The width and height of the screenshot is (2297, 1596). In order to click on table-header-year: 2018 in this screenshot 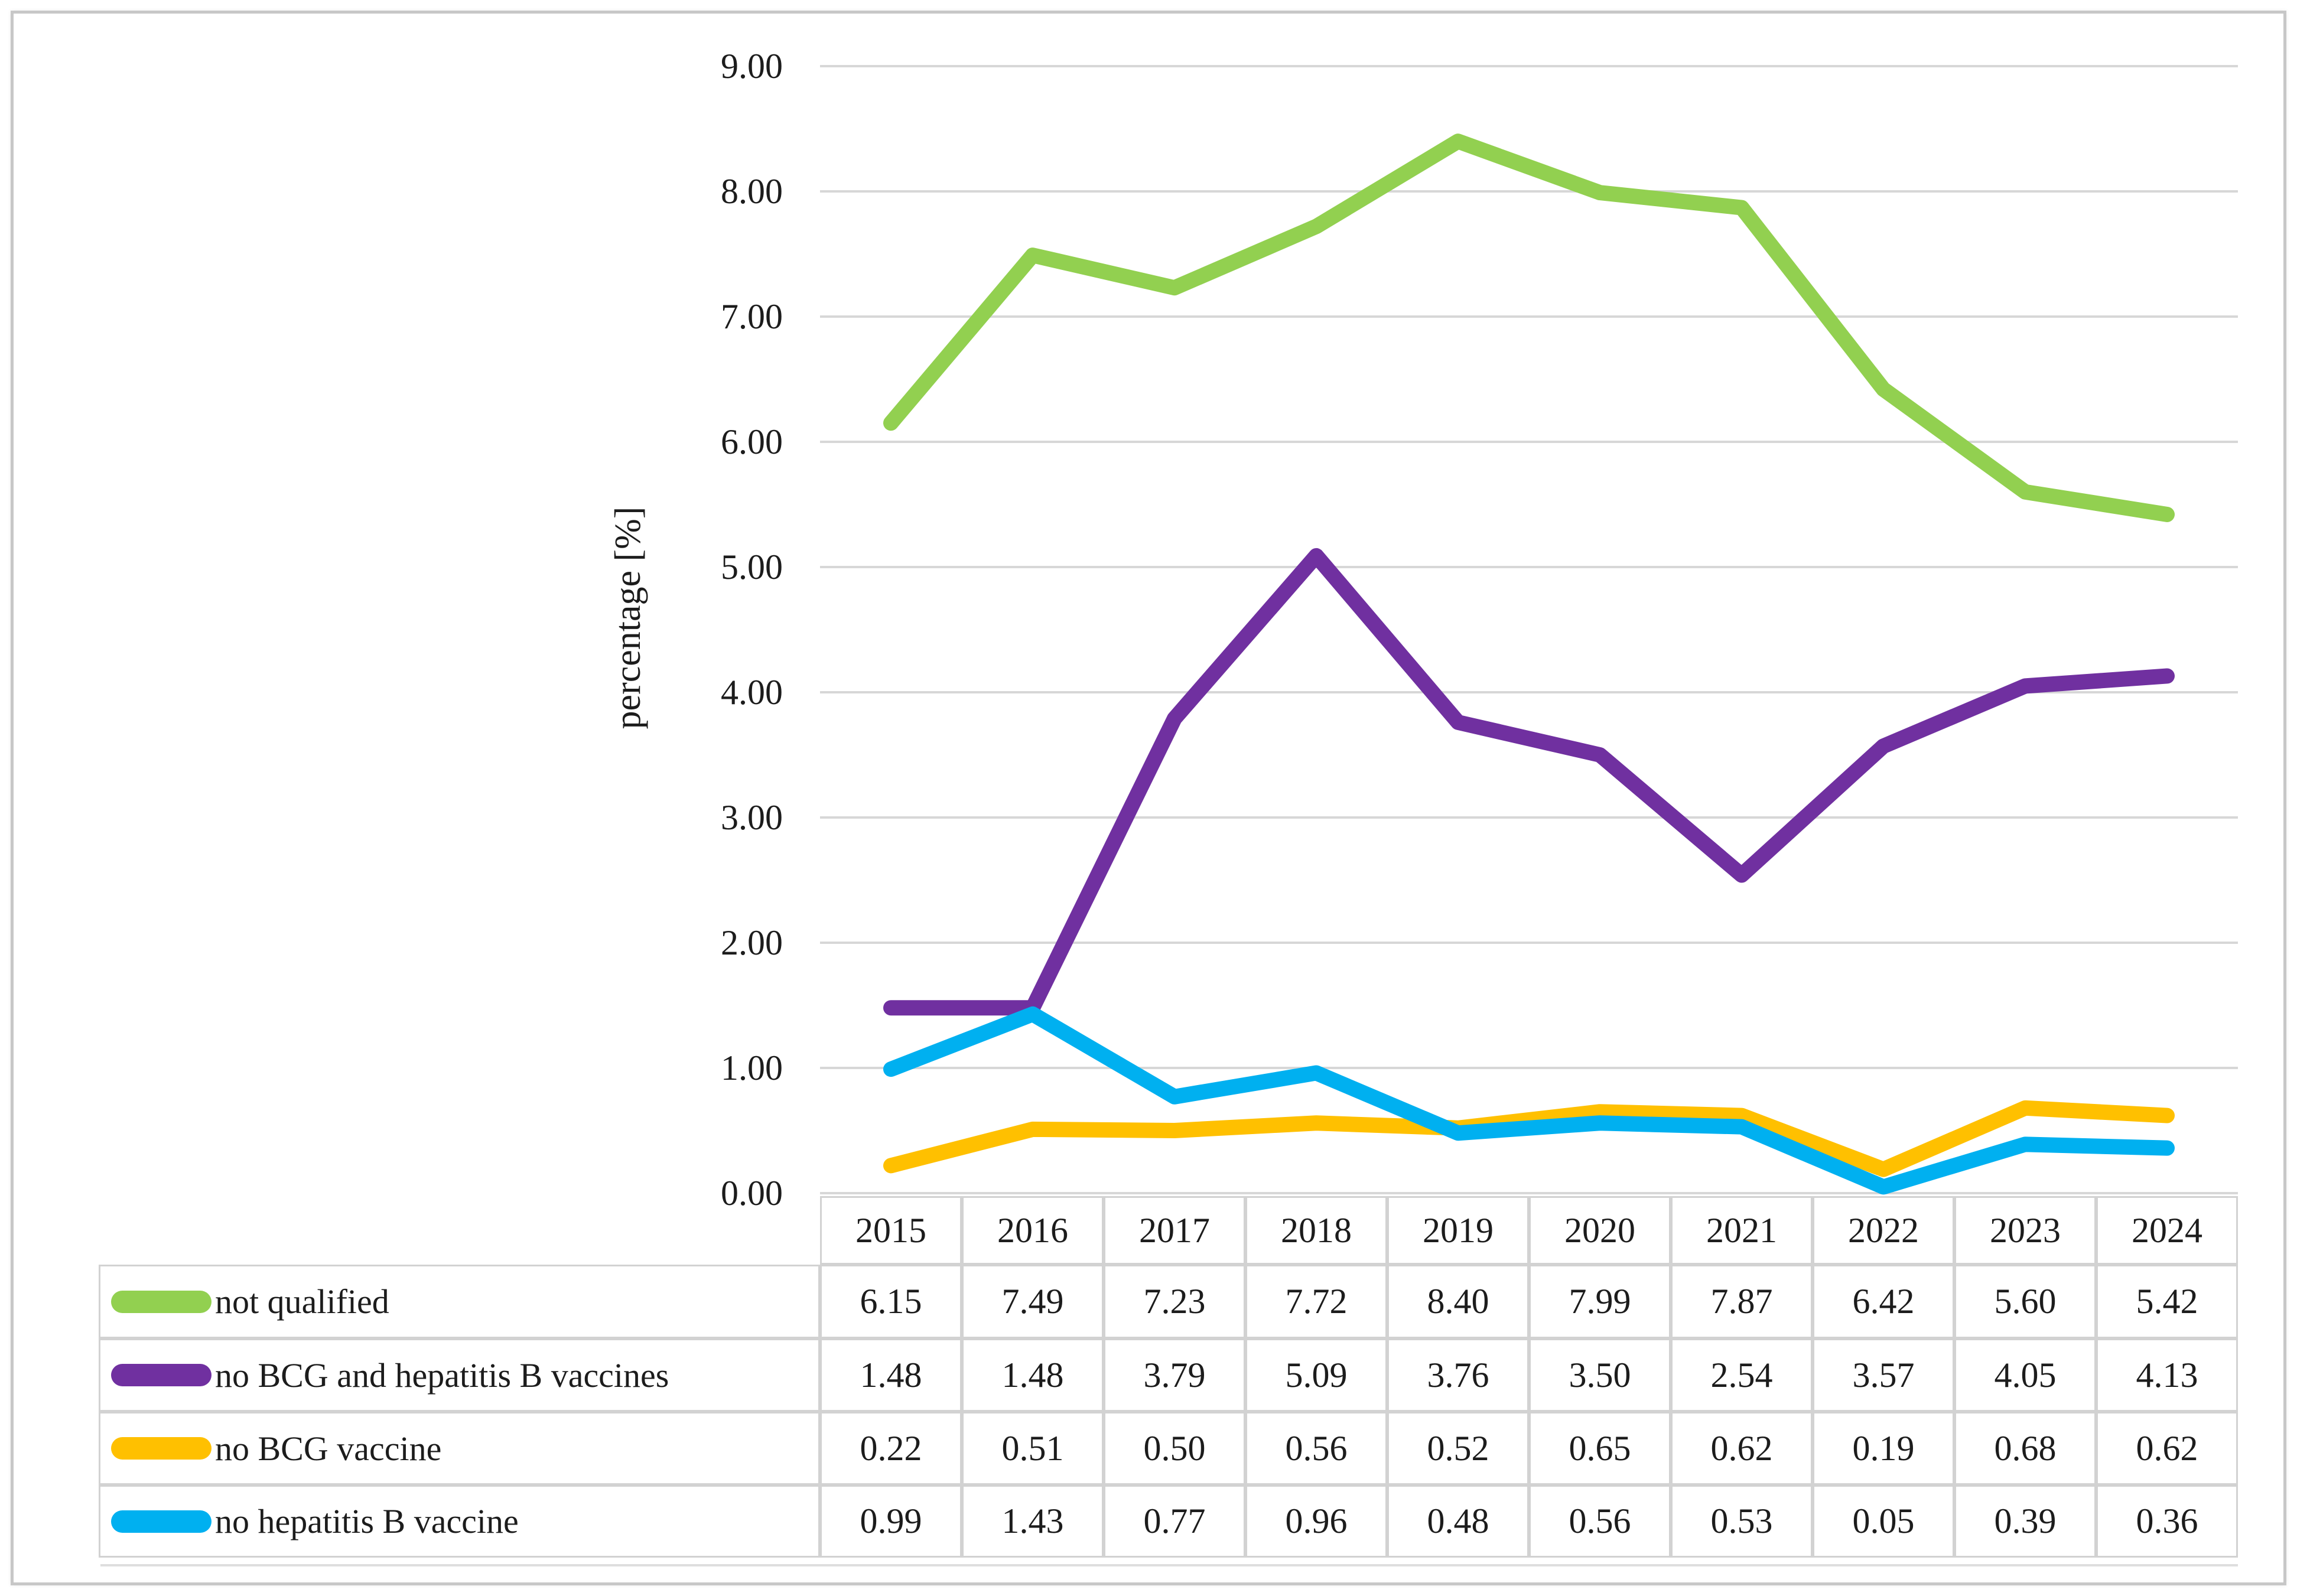, I will do `click(1316, 1230)`.